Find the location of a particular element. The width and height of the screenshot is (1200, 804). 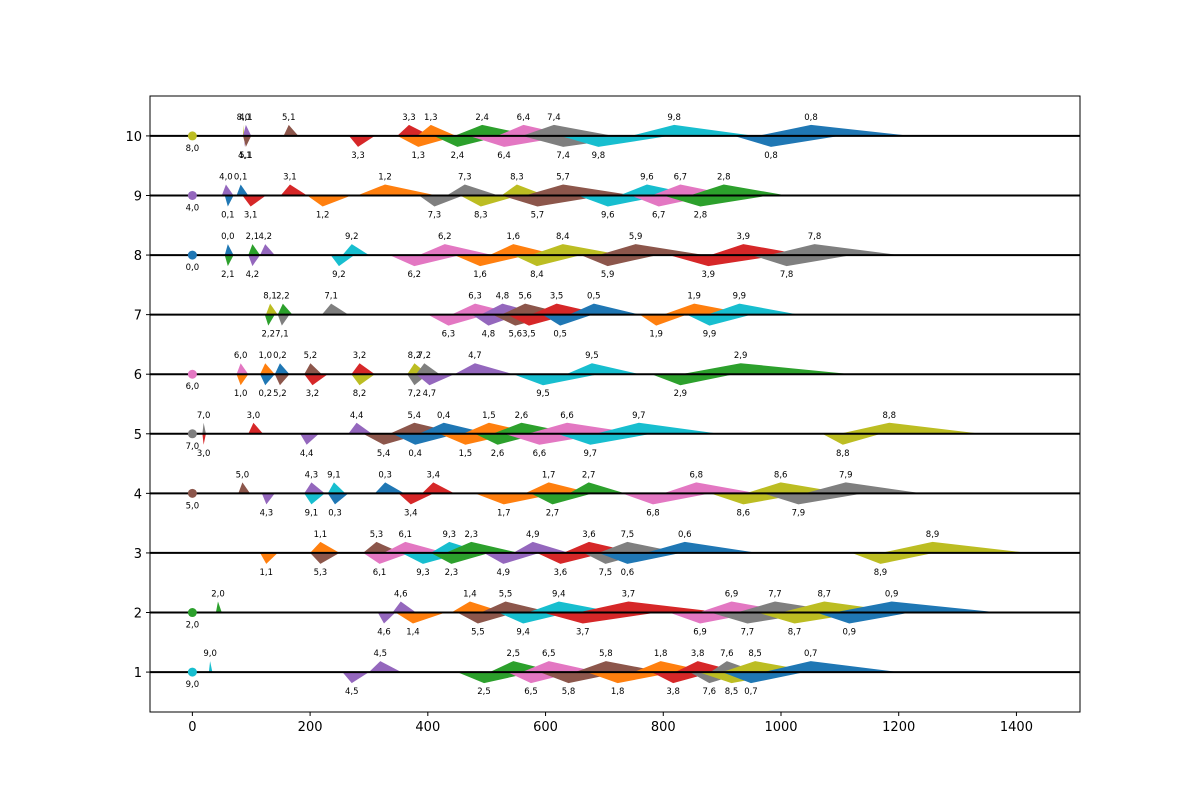

interval-label: 7,2 is located at coordinates (425, 356).